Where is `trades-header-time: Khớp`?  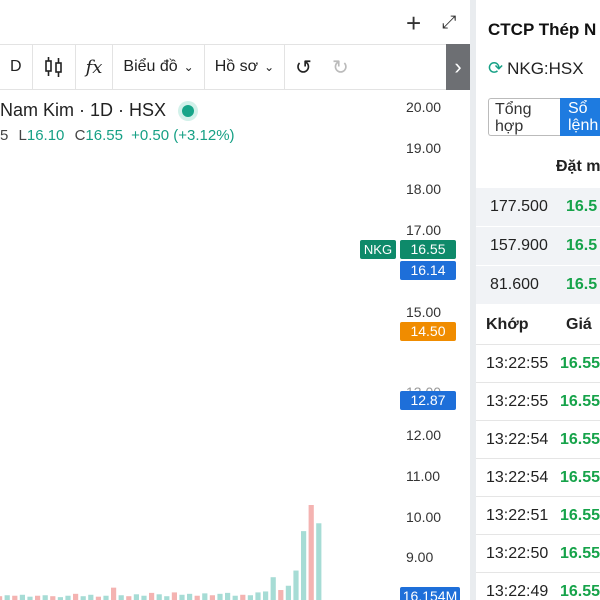 trades-header-time: Khớp is located at coordinates (507, 324).